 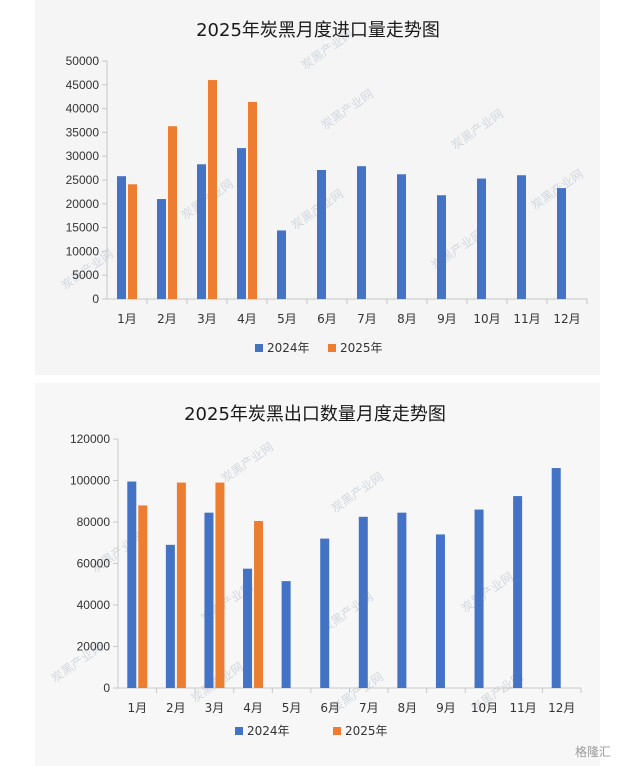 I want to click on y-tick-label: 5000, so click(x=85, y=275).